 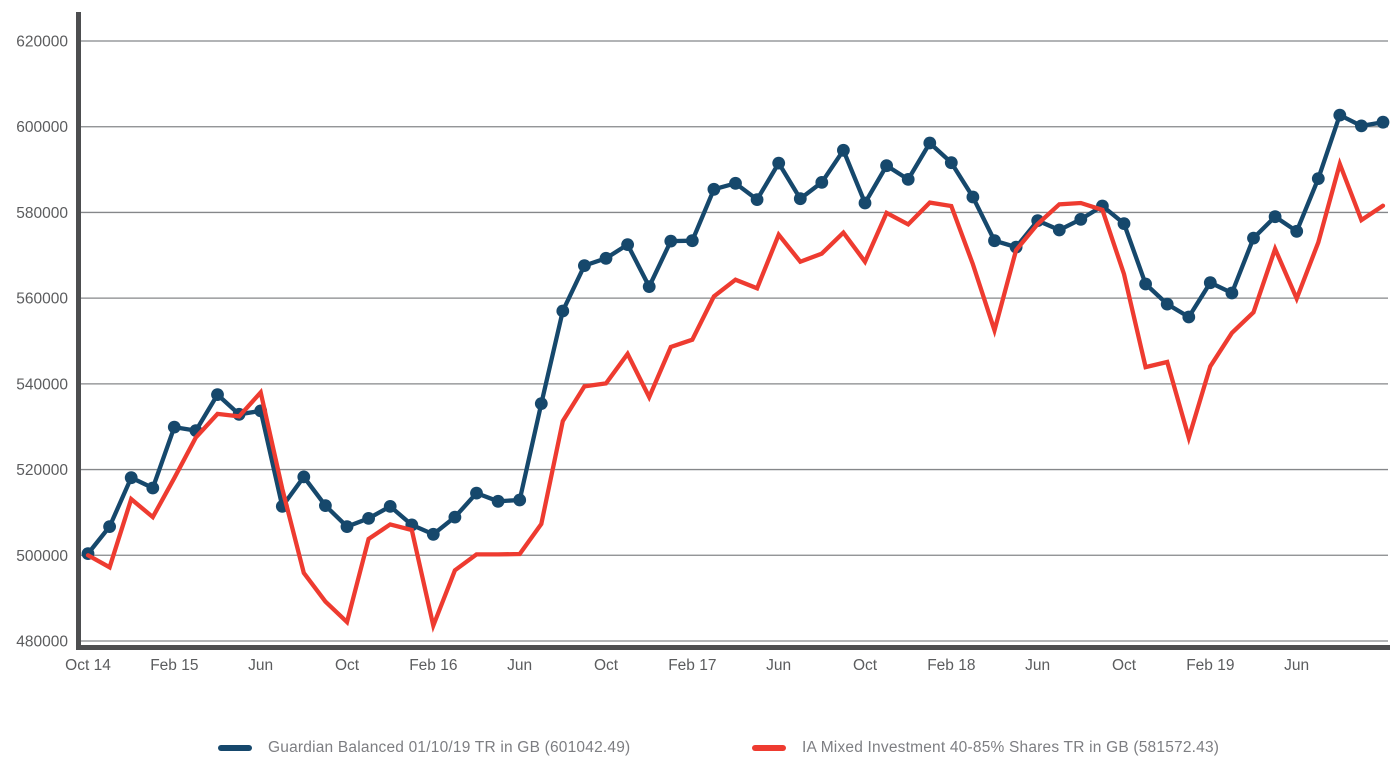 What do you see at coordinates (235, 748) in the screenshot?
I see `guardian-series-swatch` at bounding box center [235, 748].